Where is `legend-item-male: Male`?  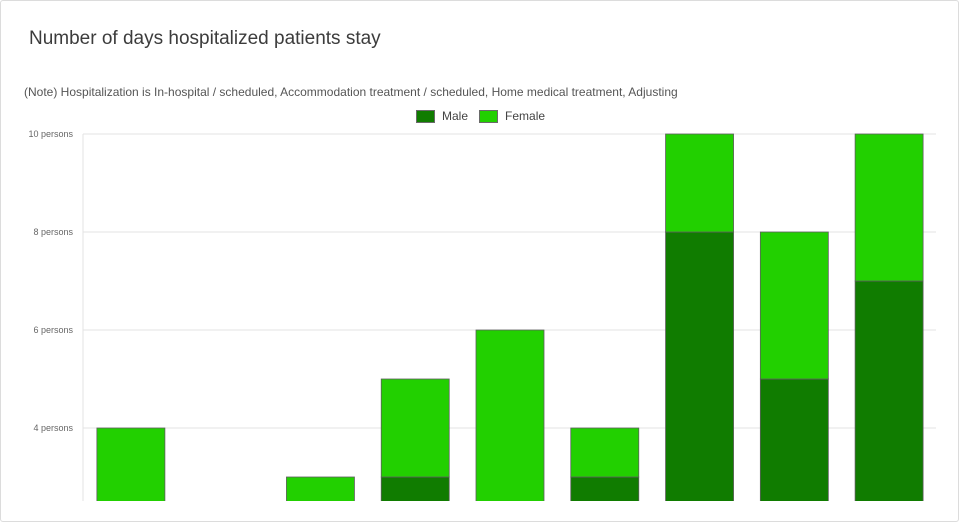
legend-item-male: Male is located at coordinates (442, 116).